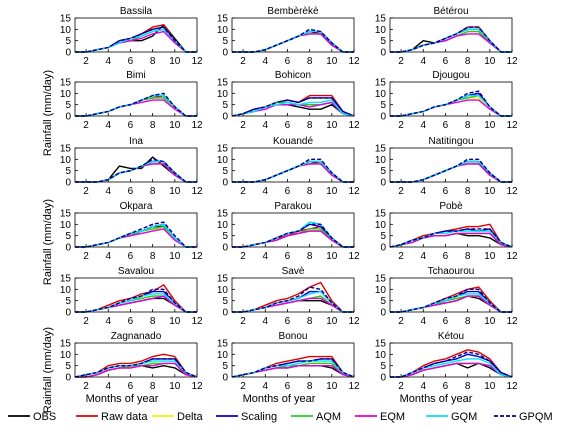 This screenshot has height=429, width=567. What do you see at coordinates (259, 417) in the screenshot?
I see `legend-label: Scaling` at bounding box center [259, 417].